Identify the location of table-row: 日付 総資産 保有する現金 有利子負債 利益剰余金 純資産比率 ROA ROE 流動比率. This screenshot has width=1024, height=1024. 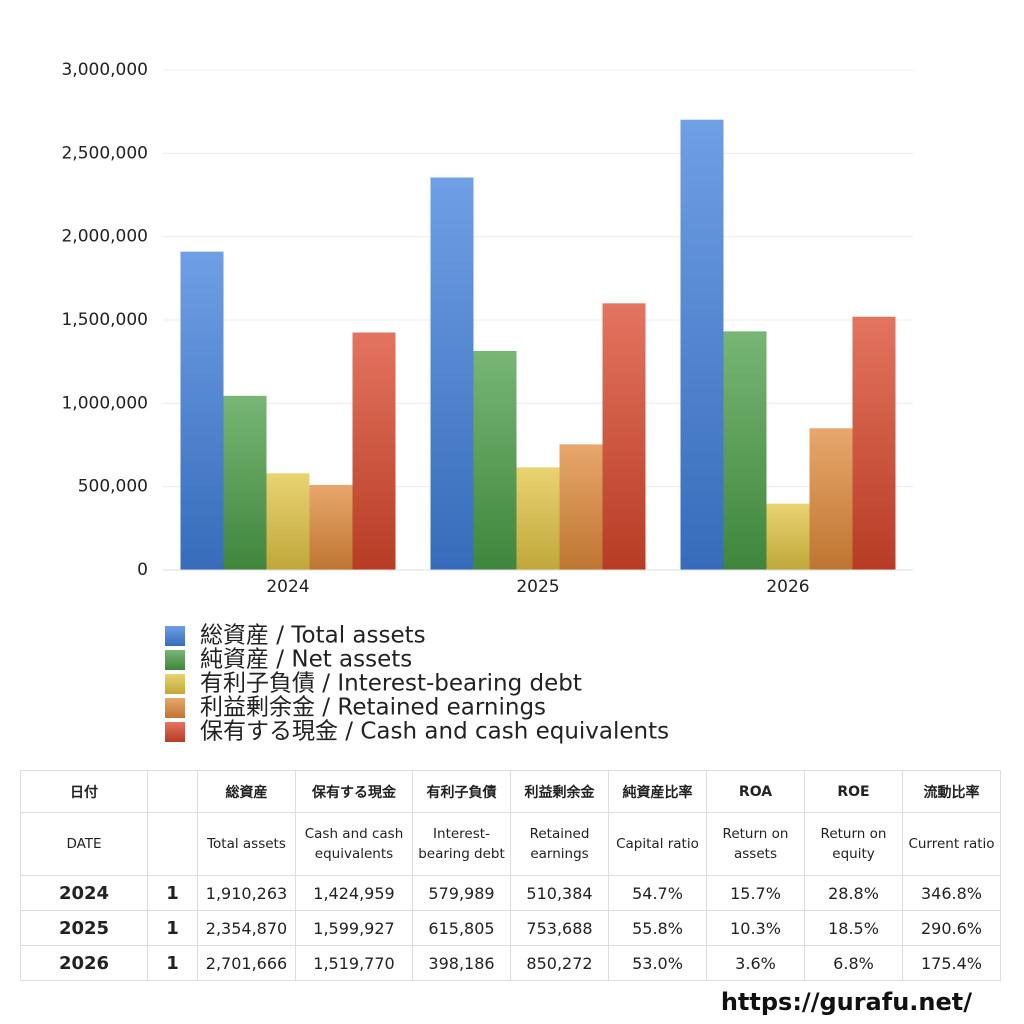
(510, 791).